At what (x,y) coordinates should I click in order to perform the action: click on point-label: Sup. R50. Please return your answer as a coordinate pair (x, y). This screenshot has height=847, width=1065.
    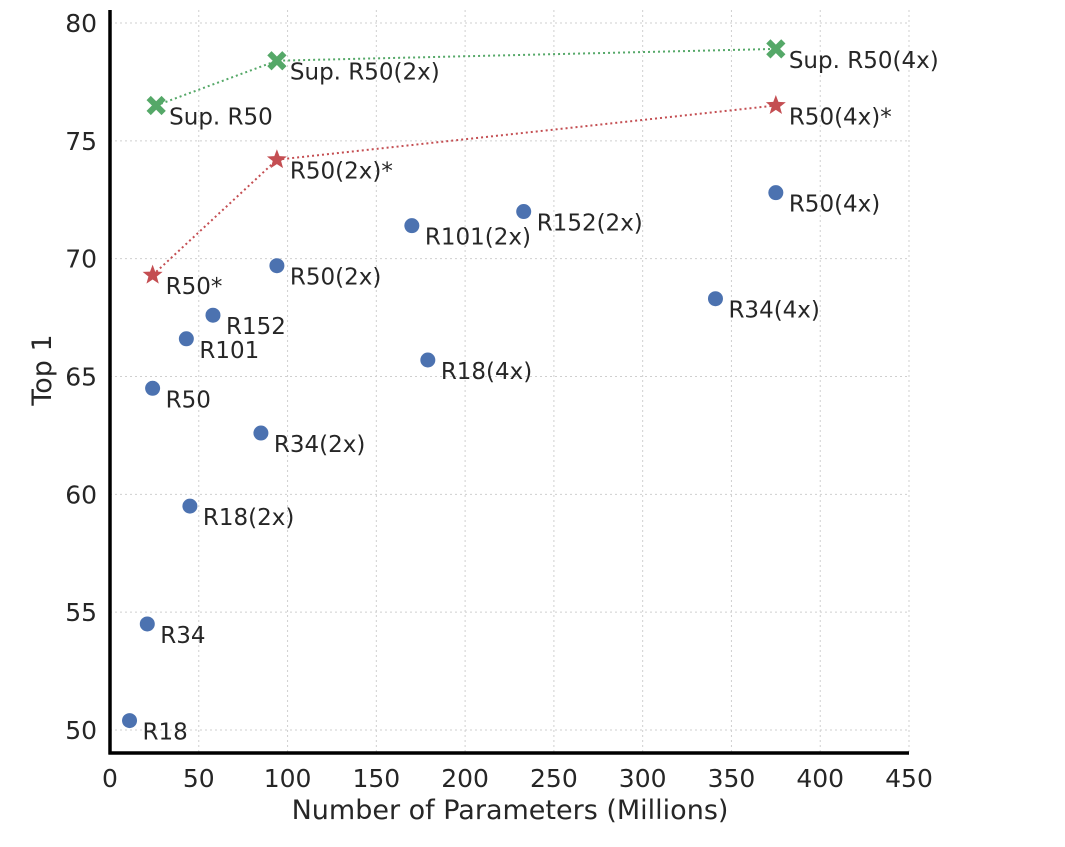
    Looking at the image, I should click on (221, 117).